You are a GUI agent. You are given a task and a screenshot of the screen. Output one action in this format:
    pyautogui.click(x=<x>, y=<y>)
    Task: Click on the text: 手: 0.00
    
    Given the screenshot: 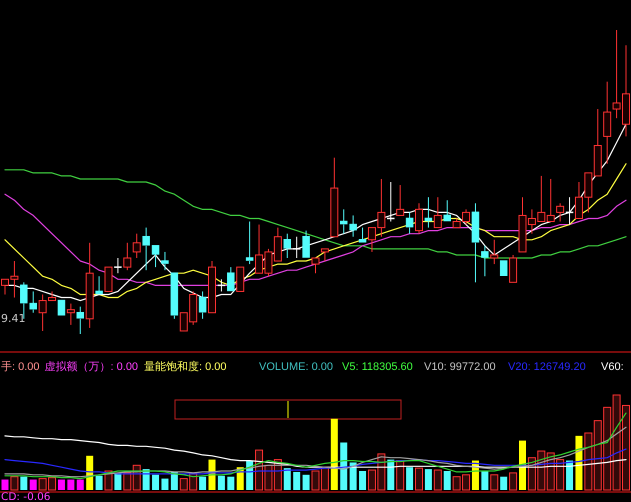 What is the action you would take?
    pyautogui.click(x=20, y=366)
    